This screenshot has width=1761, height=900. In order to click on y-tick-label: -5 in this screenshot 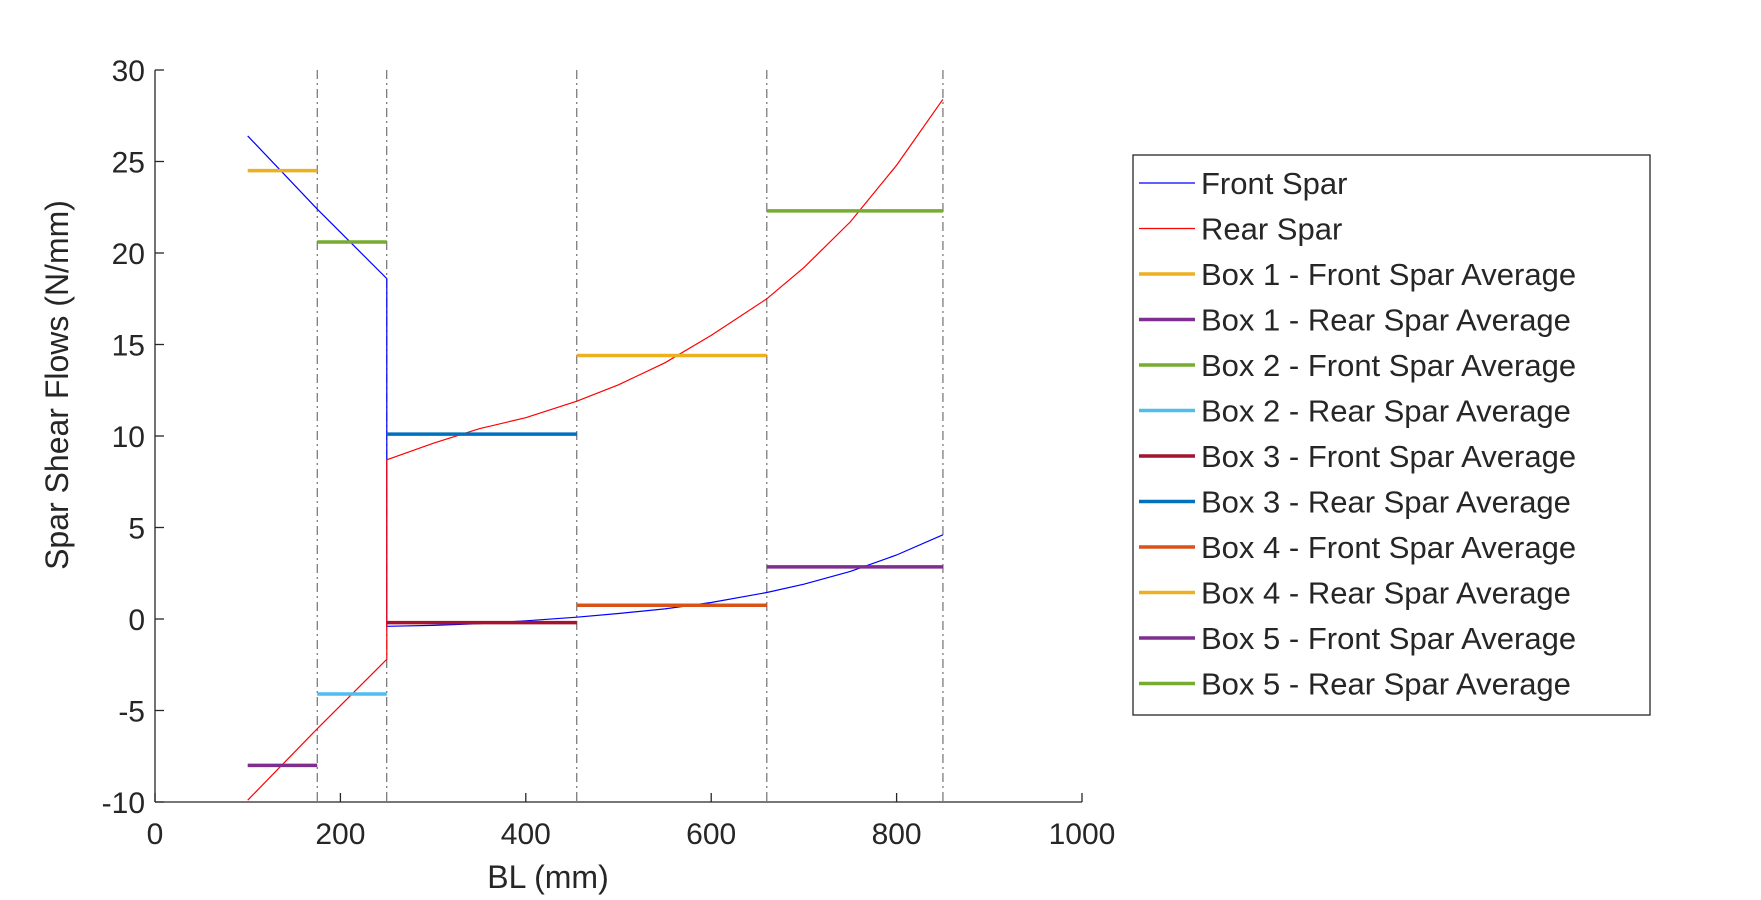, I will do `click(131, 712)`.